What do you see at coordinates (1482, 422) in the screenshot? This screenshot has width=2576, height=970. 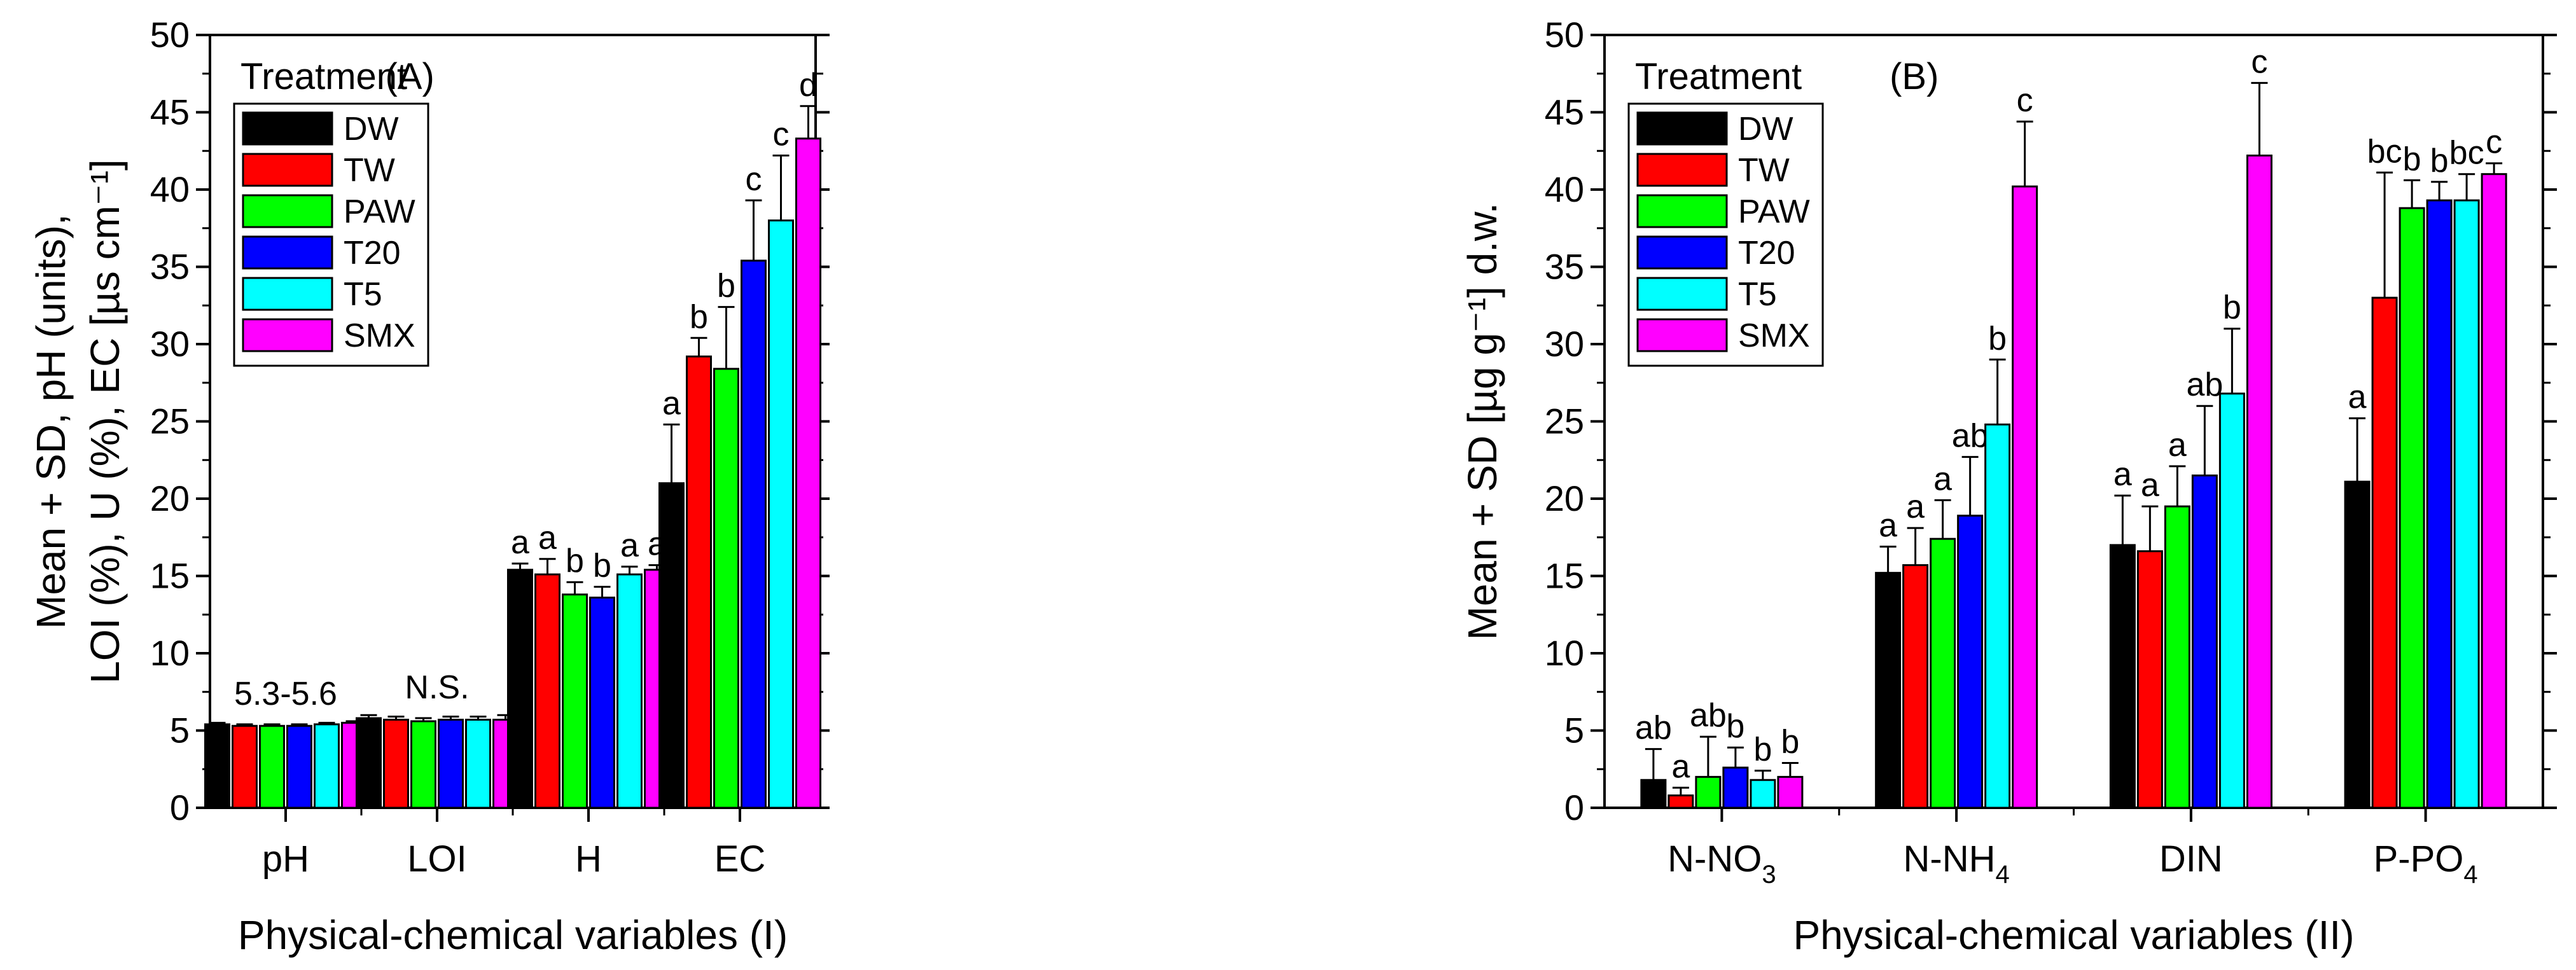 I see `y-axis-label: Mean + SD [µg g⁻¹] d.w.` at bounding box center [1482, 422].